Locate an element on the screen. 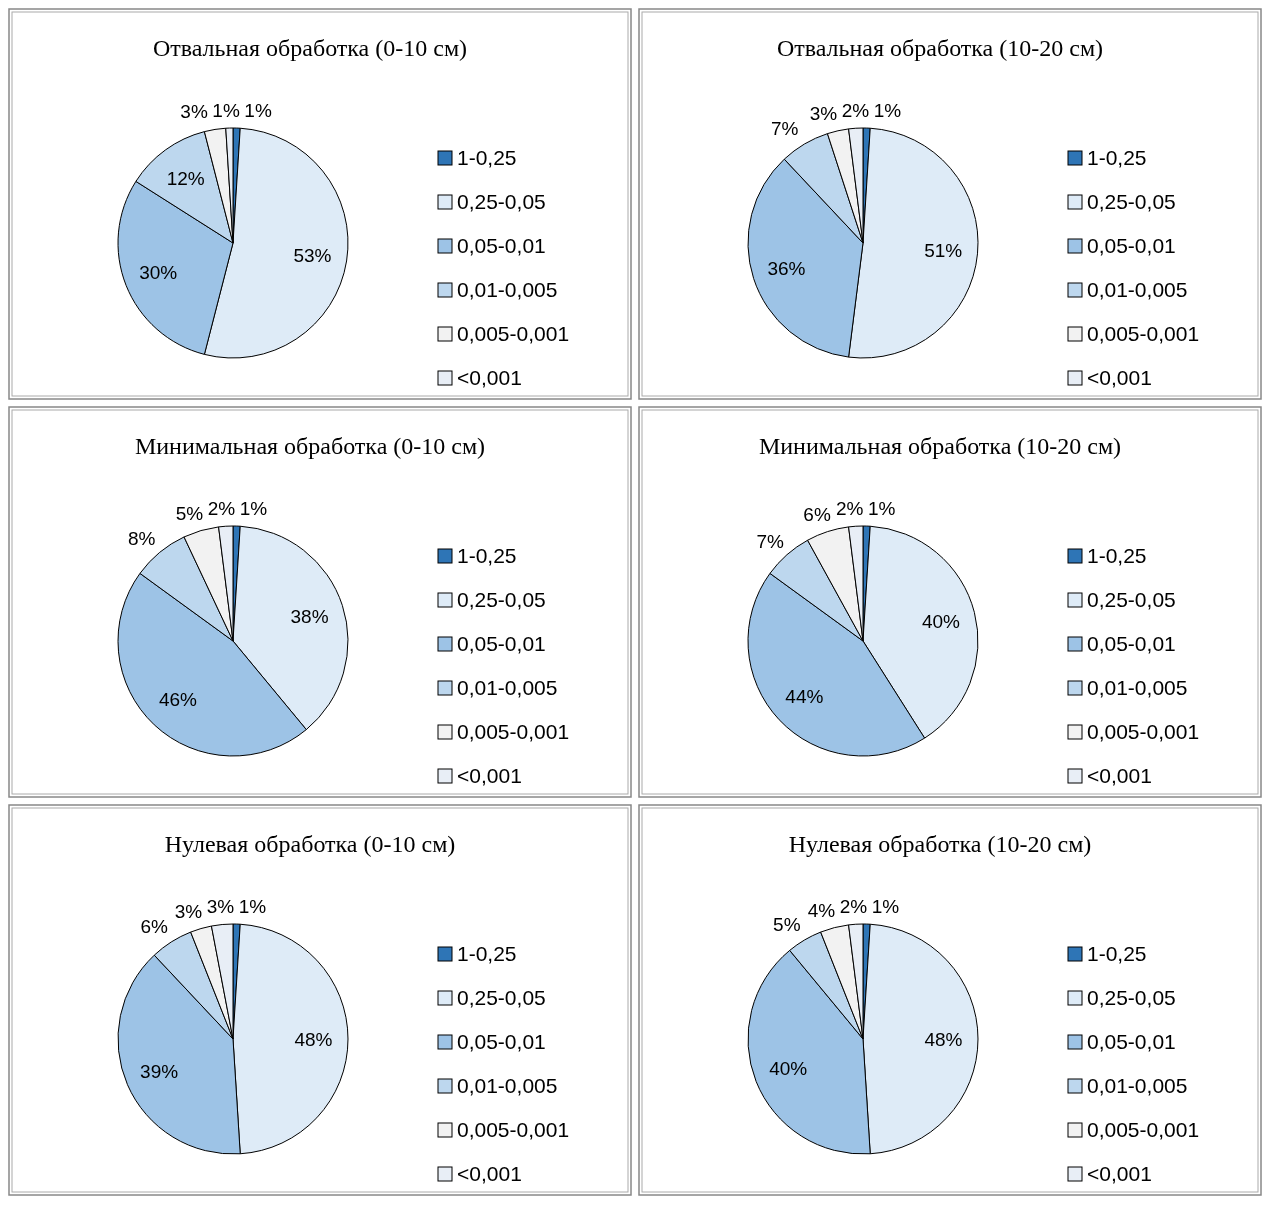  data-label: 53% is located at coordinates (312, 256).